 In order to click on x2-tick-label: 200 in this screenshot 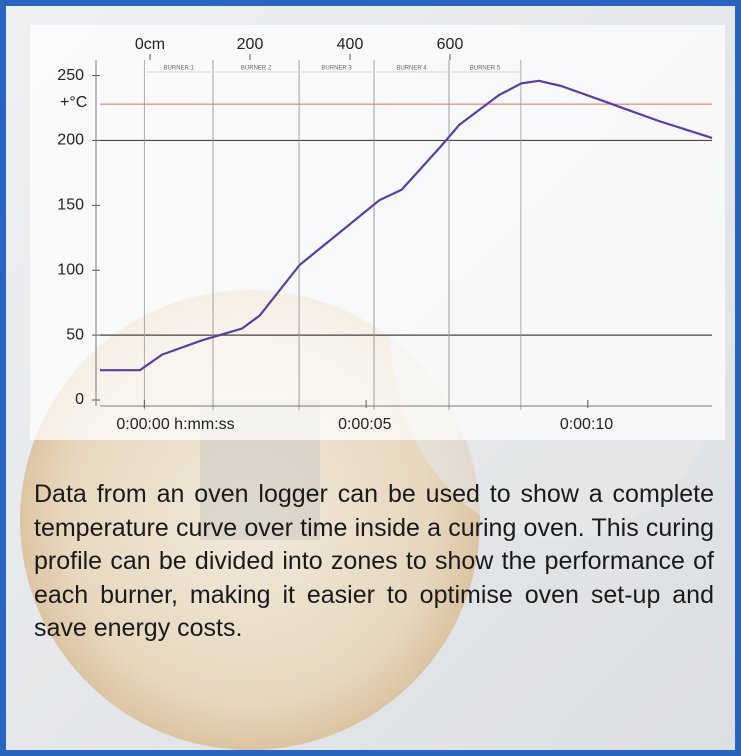, I will do `click(250, 44)`.